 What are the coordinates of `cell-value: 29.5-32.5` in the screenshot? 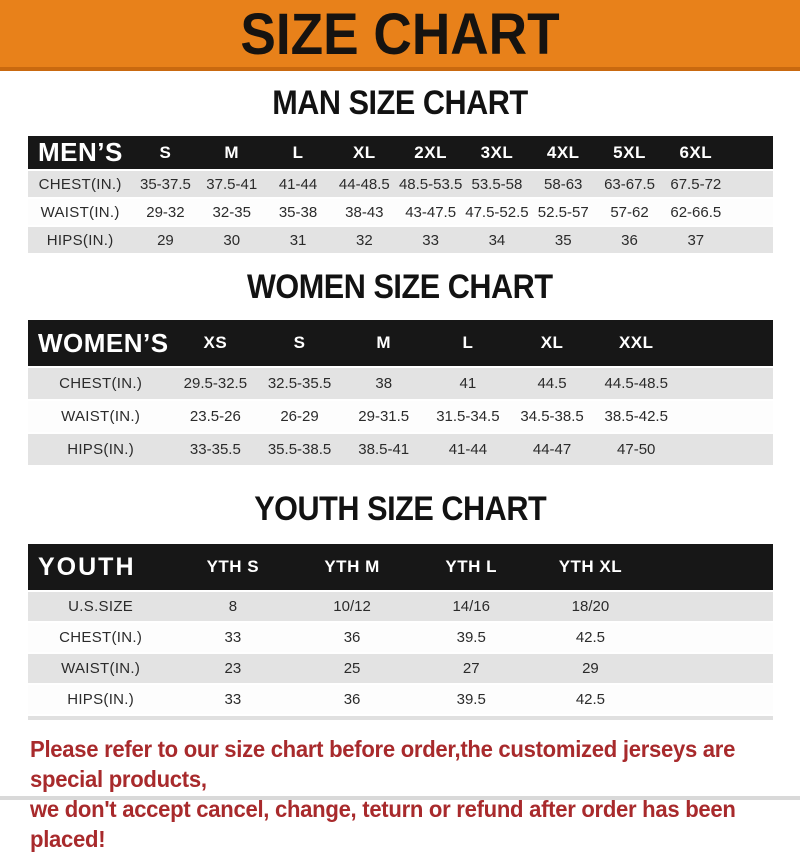 It's located at (215, 383).